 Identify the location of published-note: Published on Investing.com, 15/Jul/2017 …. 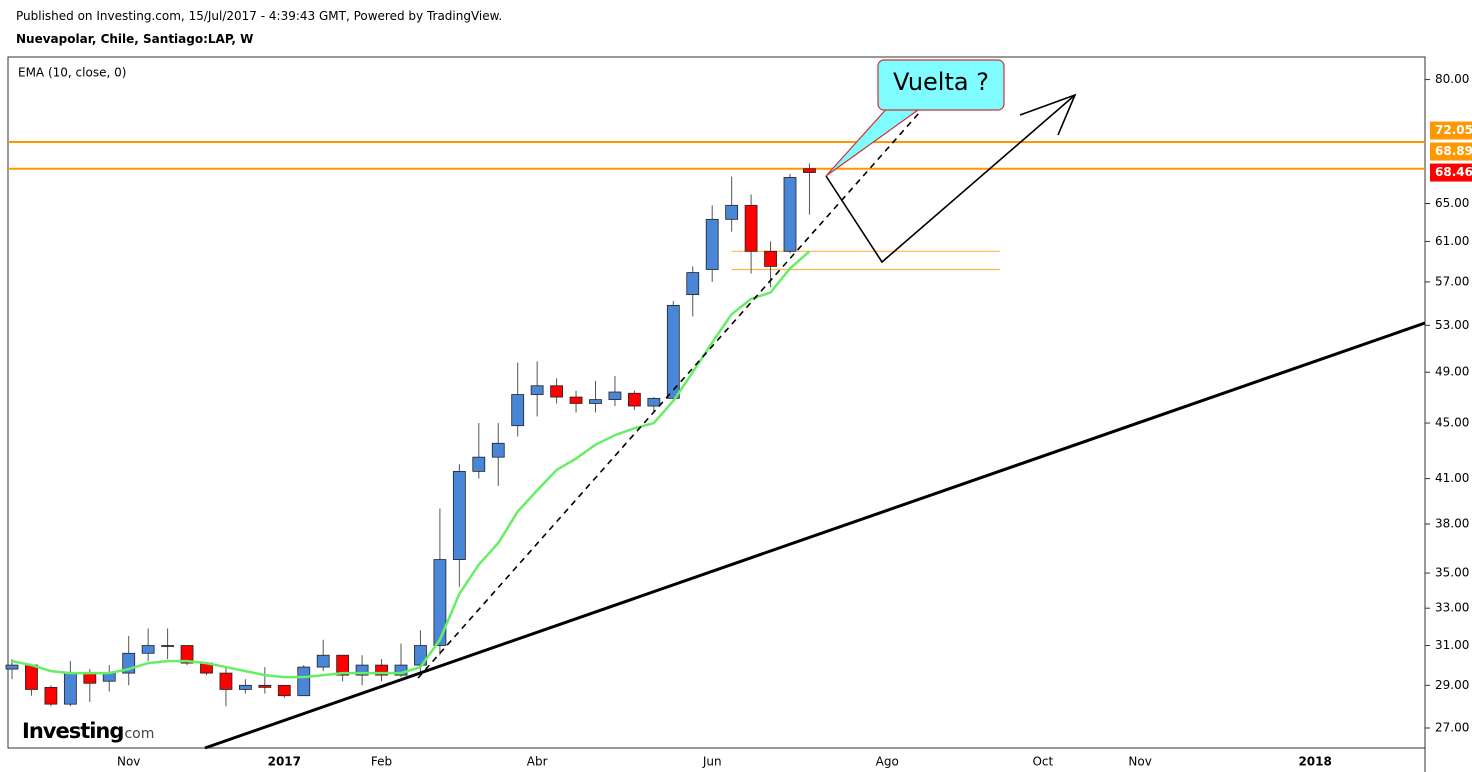
(259, 16).